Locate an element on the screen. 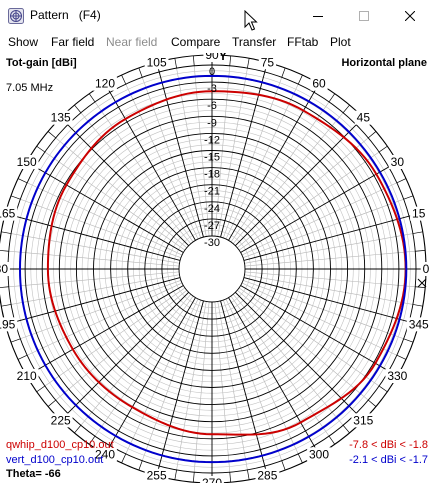  legend-range-2: -2.1 < dBi < -1.7 is located at coordinates (388, 460).